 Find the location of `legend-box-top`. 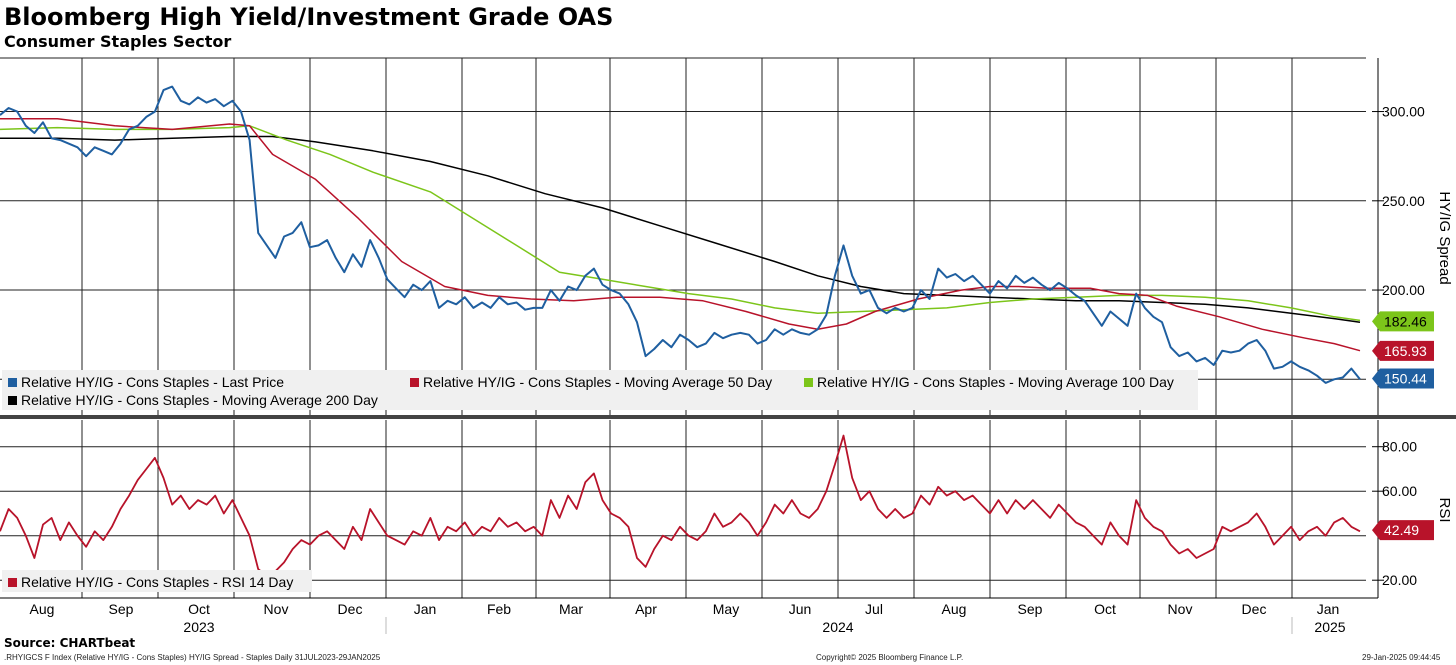

legend-box-top is located at coordinates (600, 390).